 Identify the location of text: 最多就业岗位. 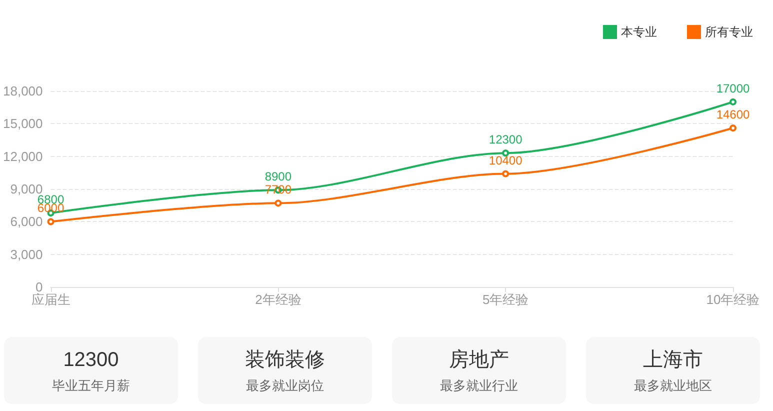
(285, 386).